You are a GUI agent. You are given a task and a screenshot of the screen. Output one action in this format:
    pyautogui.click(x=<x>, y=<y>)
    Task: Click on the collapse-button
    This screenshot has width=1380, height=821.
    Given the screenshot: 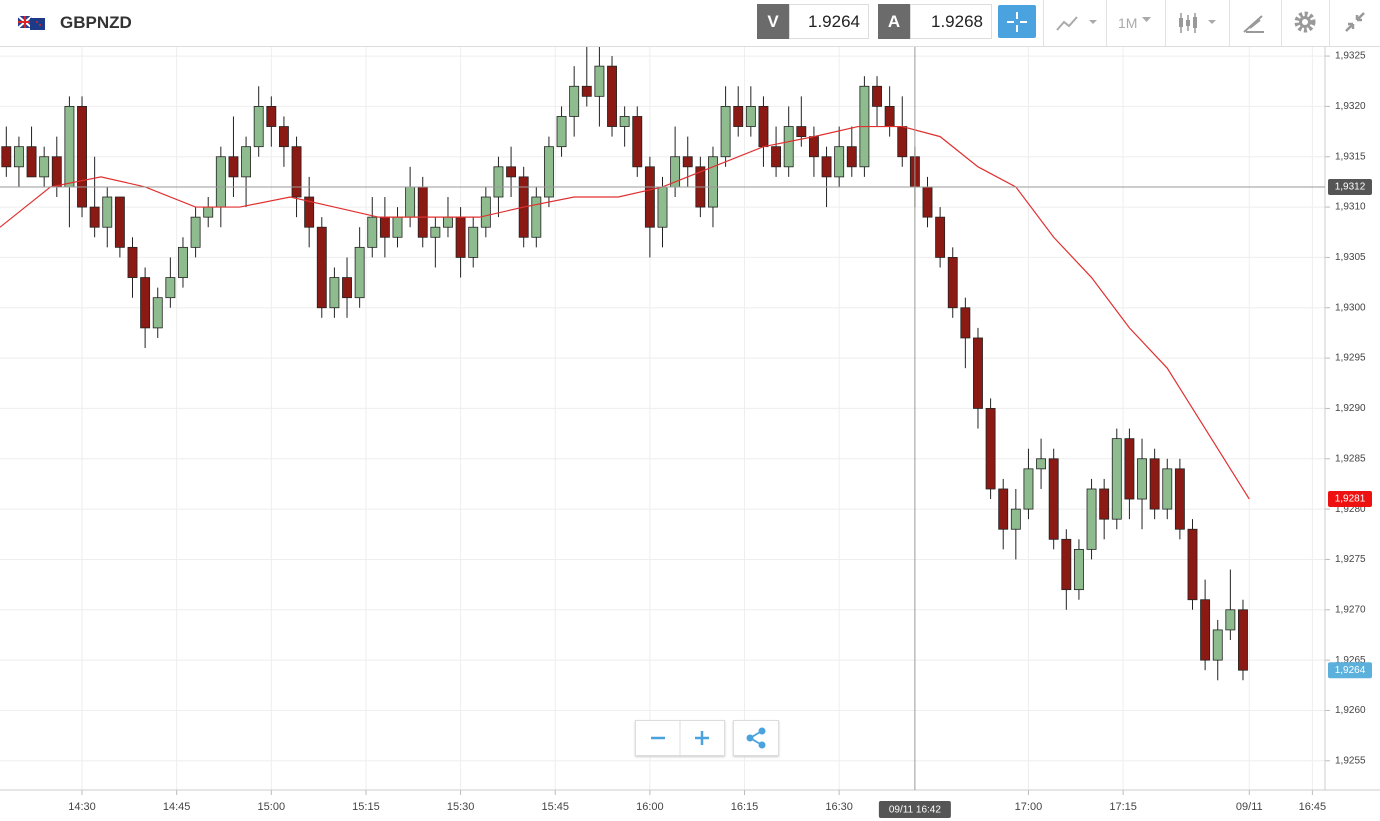 What is the action you would take?
    pyautogui.click(x=1355, y=22)
    